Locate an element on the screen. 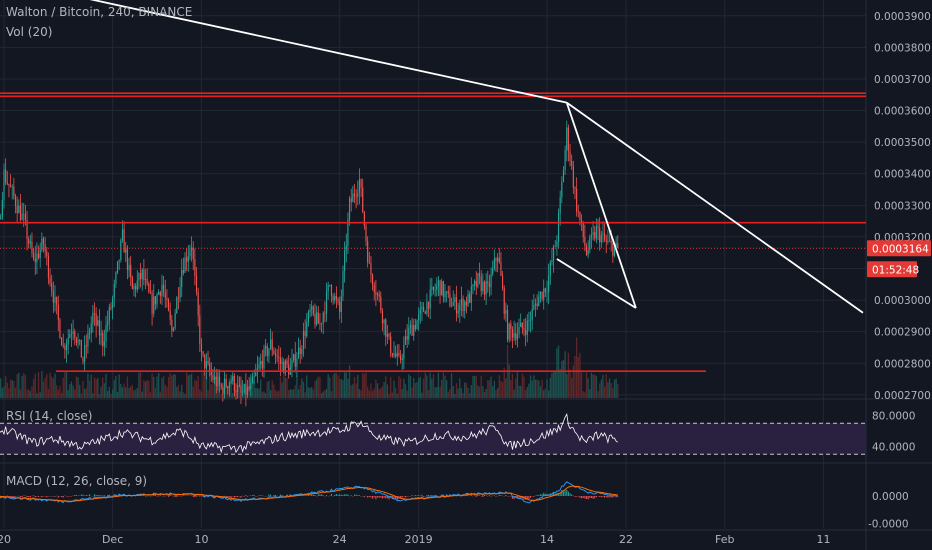 The height and width of the screenshot is (550, 932). macd-legend: MACD (12, 26, close, 9) is located at coordinates (77, 481).